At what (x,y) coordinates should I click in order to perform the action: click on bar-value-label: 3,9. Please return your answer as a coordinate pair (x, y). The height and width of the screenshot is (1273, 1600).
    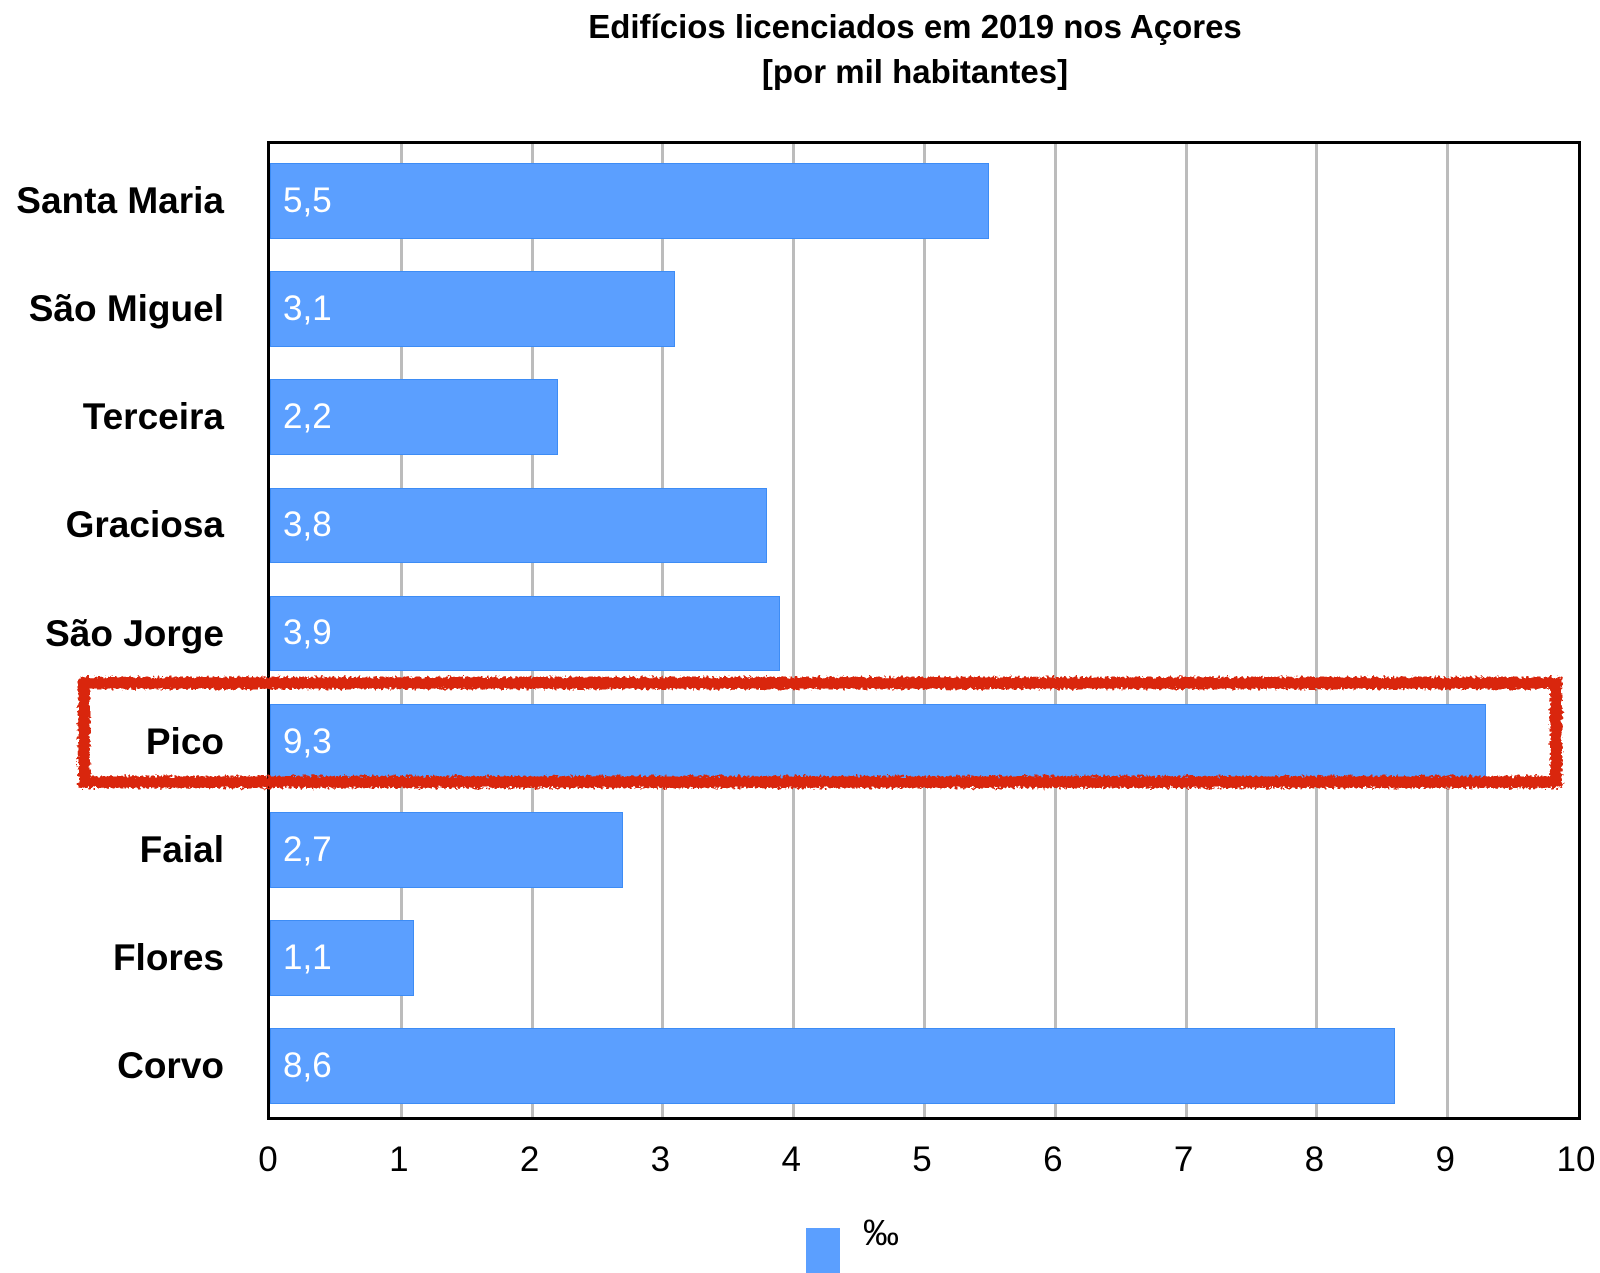
    Looking at the image, I should click on (307, 633).